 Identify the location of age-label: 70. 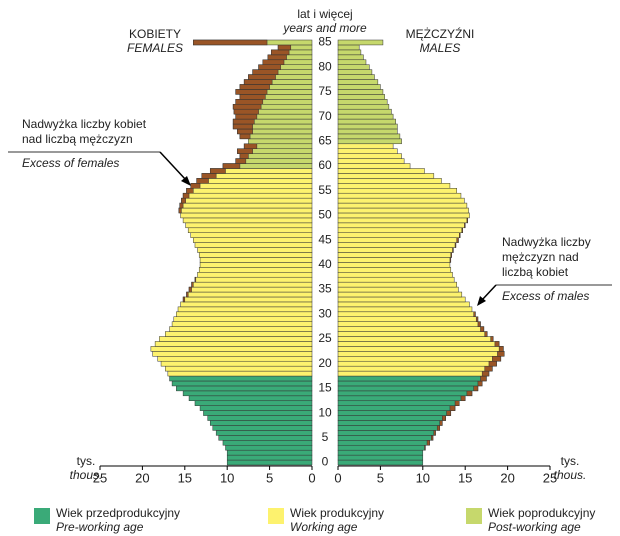
(325, 116).